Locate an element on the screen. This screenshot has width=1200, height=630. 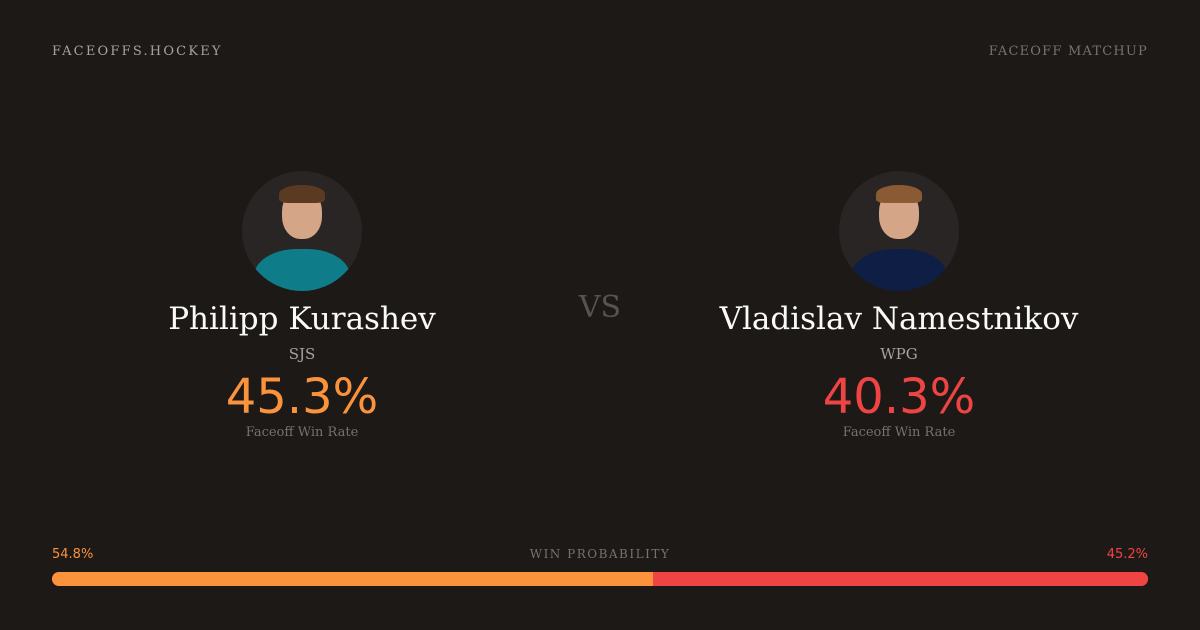
player-team: SJS is located at coordinates (302, 354).